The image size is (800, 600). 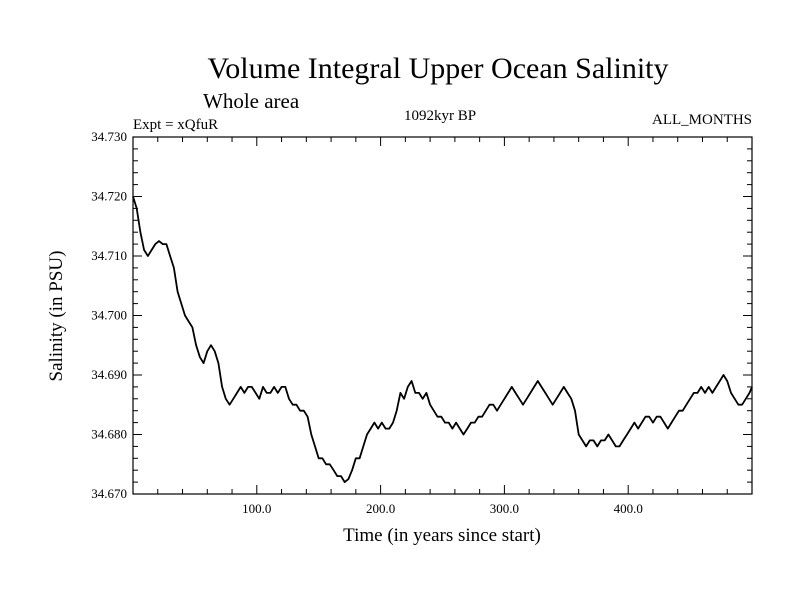 I want to click on x-tick-label: 100.0, so click(x=256, y=508).